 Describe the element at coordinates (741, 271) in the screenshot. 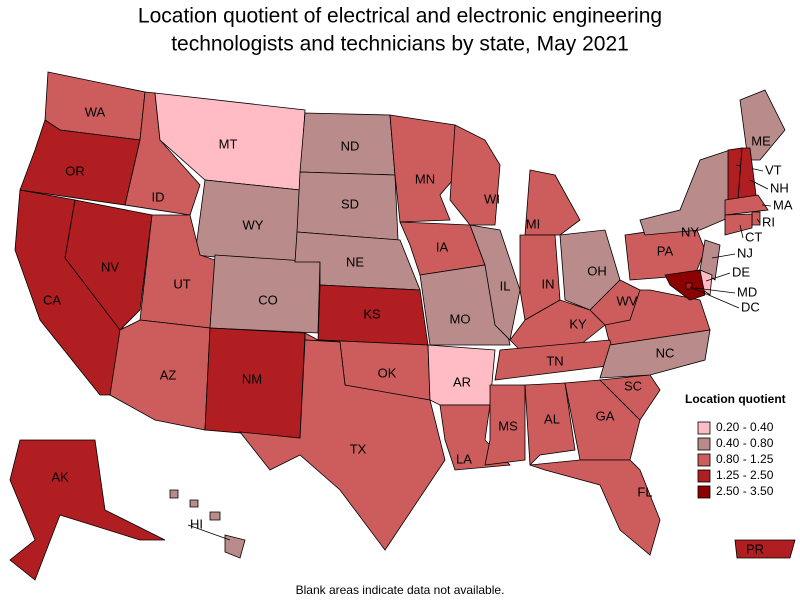

I see `state-label: DE` at that location.